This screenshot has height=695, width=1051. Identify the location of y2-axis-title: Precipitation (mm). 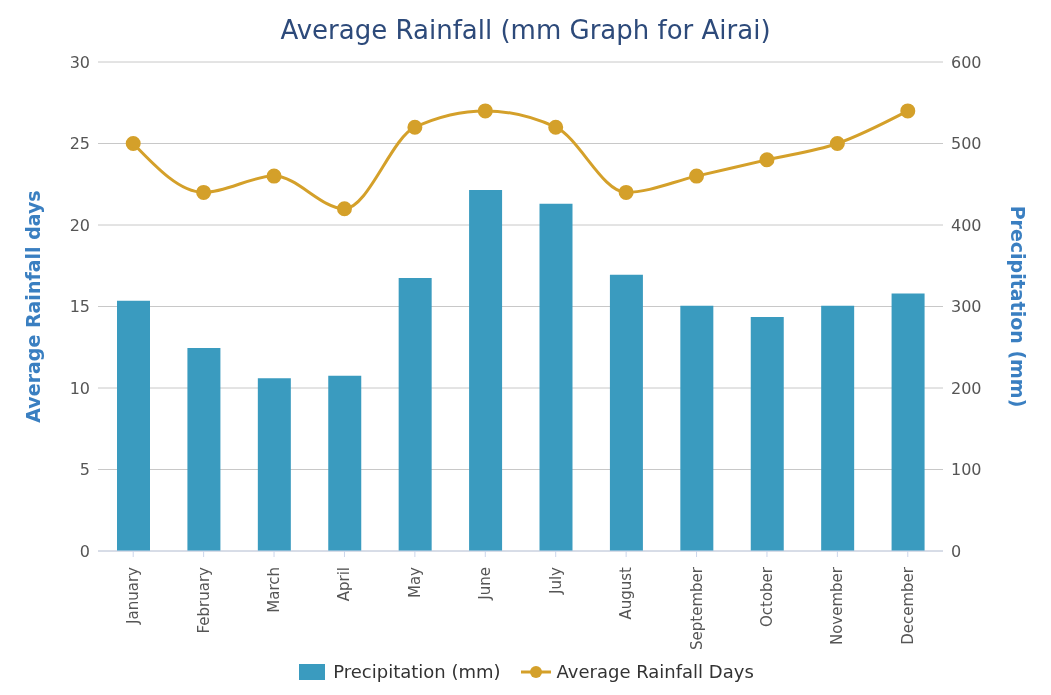
(1018, 306).